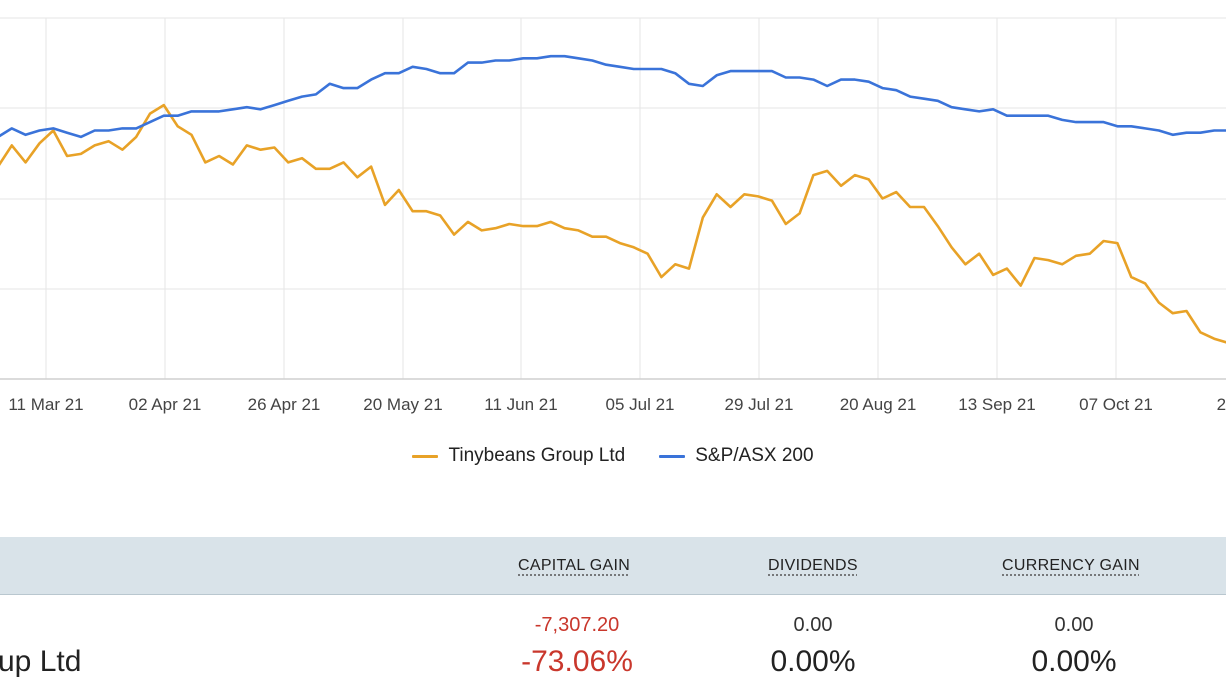  What do you see at coordinates (878, 404) in the screenshot?
I see `x-tick-label: 20 Aug 21` at bounding box center [878, 404].